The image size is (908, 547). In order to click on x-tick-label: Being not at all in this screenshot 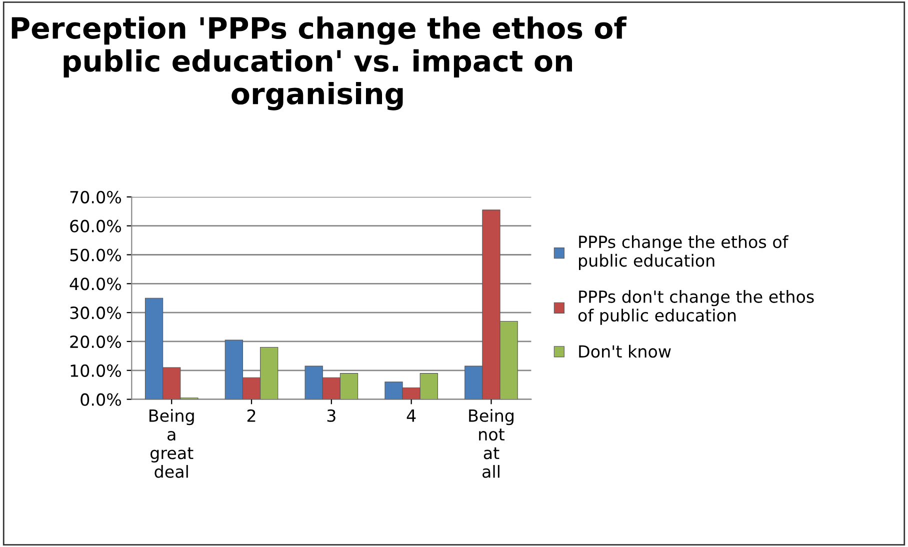, I will do `click(491, 443)`.